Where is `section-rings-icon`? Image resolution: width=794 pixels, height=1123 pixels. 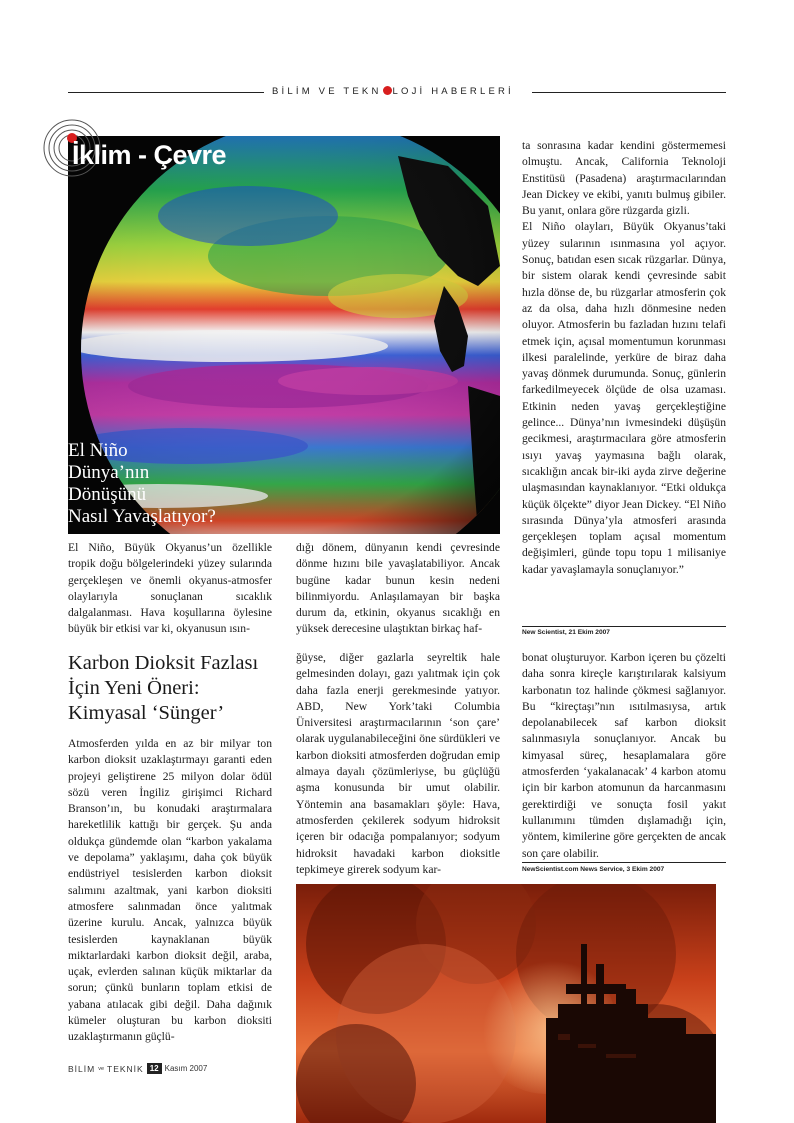
section-rings-icon is located at coordinates (72, 148).